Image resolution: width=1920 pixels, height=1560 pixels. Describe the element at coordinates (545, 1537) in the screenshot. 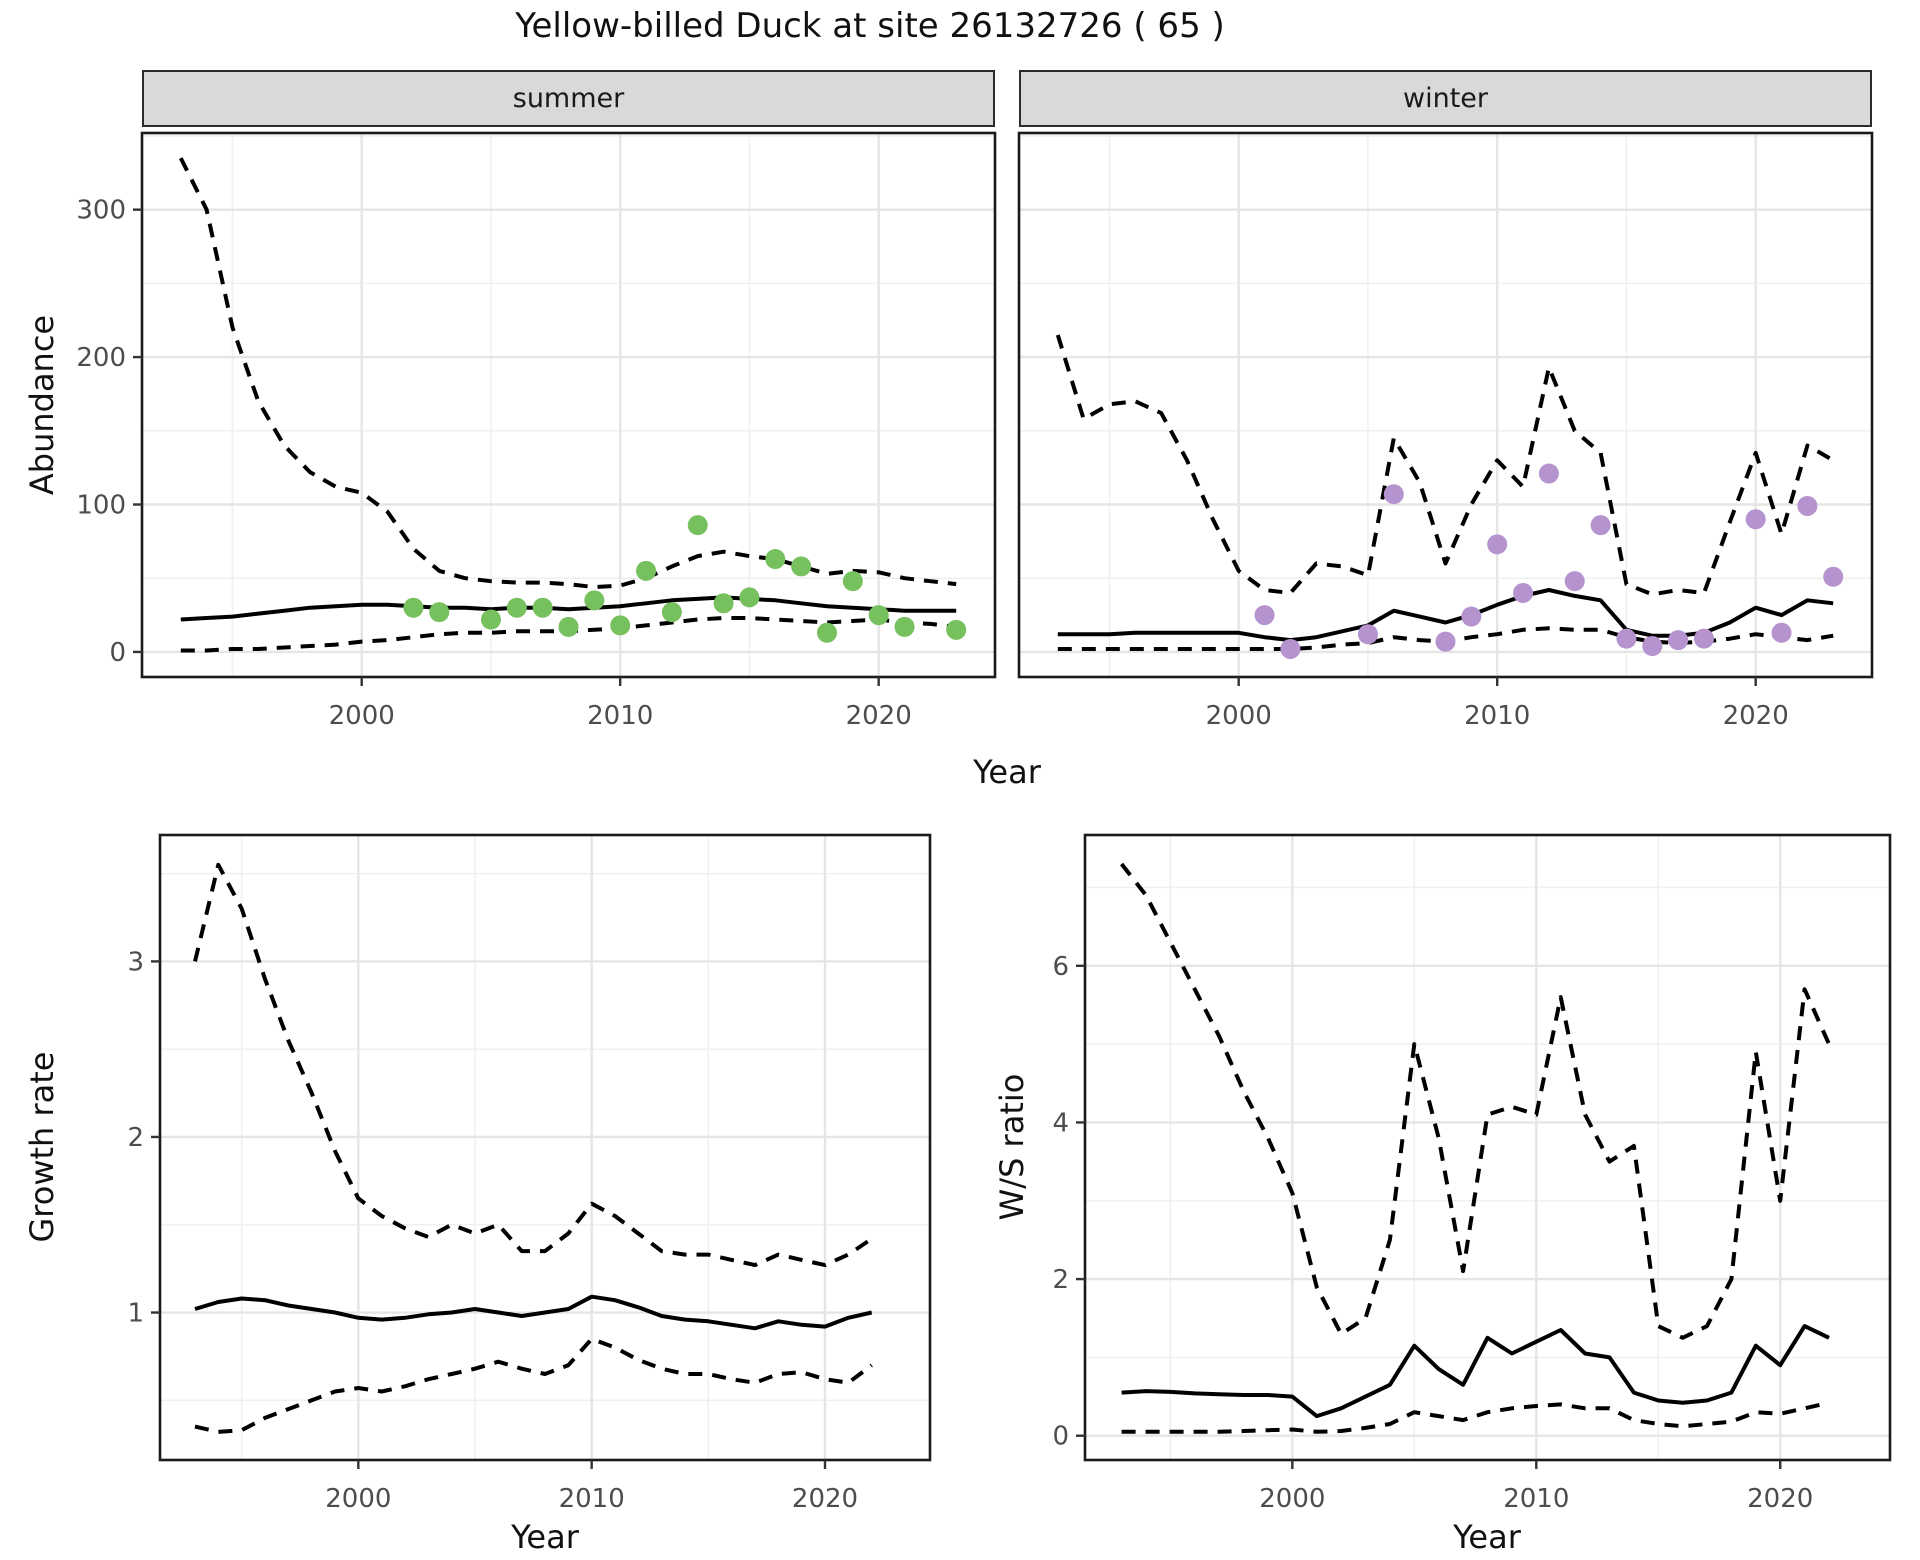

I see `x-axis-title-year-bottom-left: Year` at that location.